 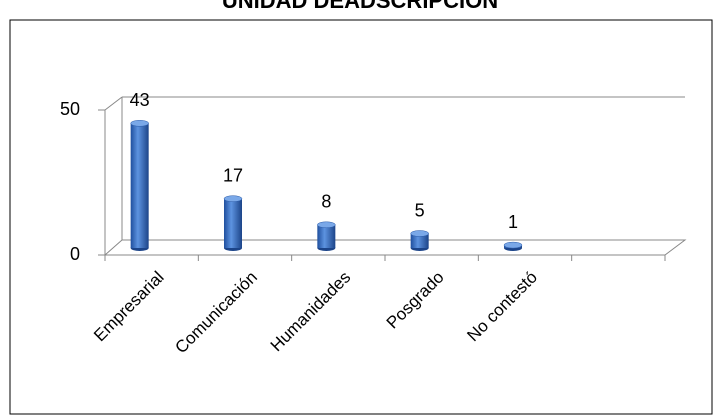 What do you see at coordinates (311, 312) in the screenshot?
I see `x-tick-label: Humanidades` at bounding box center [311, 312].